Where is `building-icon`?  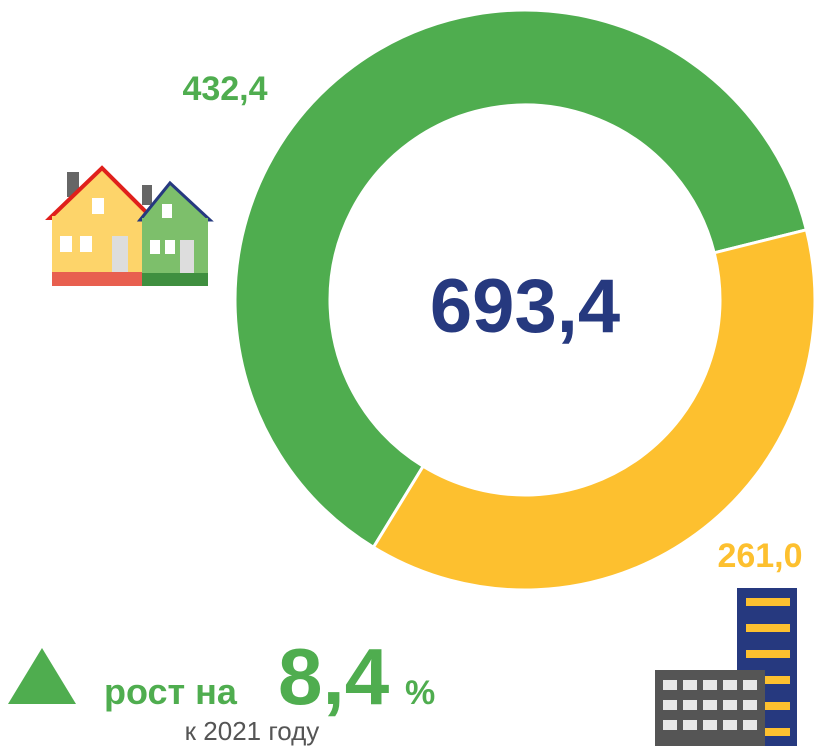 building-icon is located at coordinates (726, 667).